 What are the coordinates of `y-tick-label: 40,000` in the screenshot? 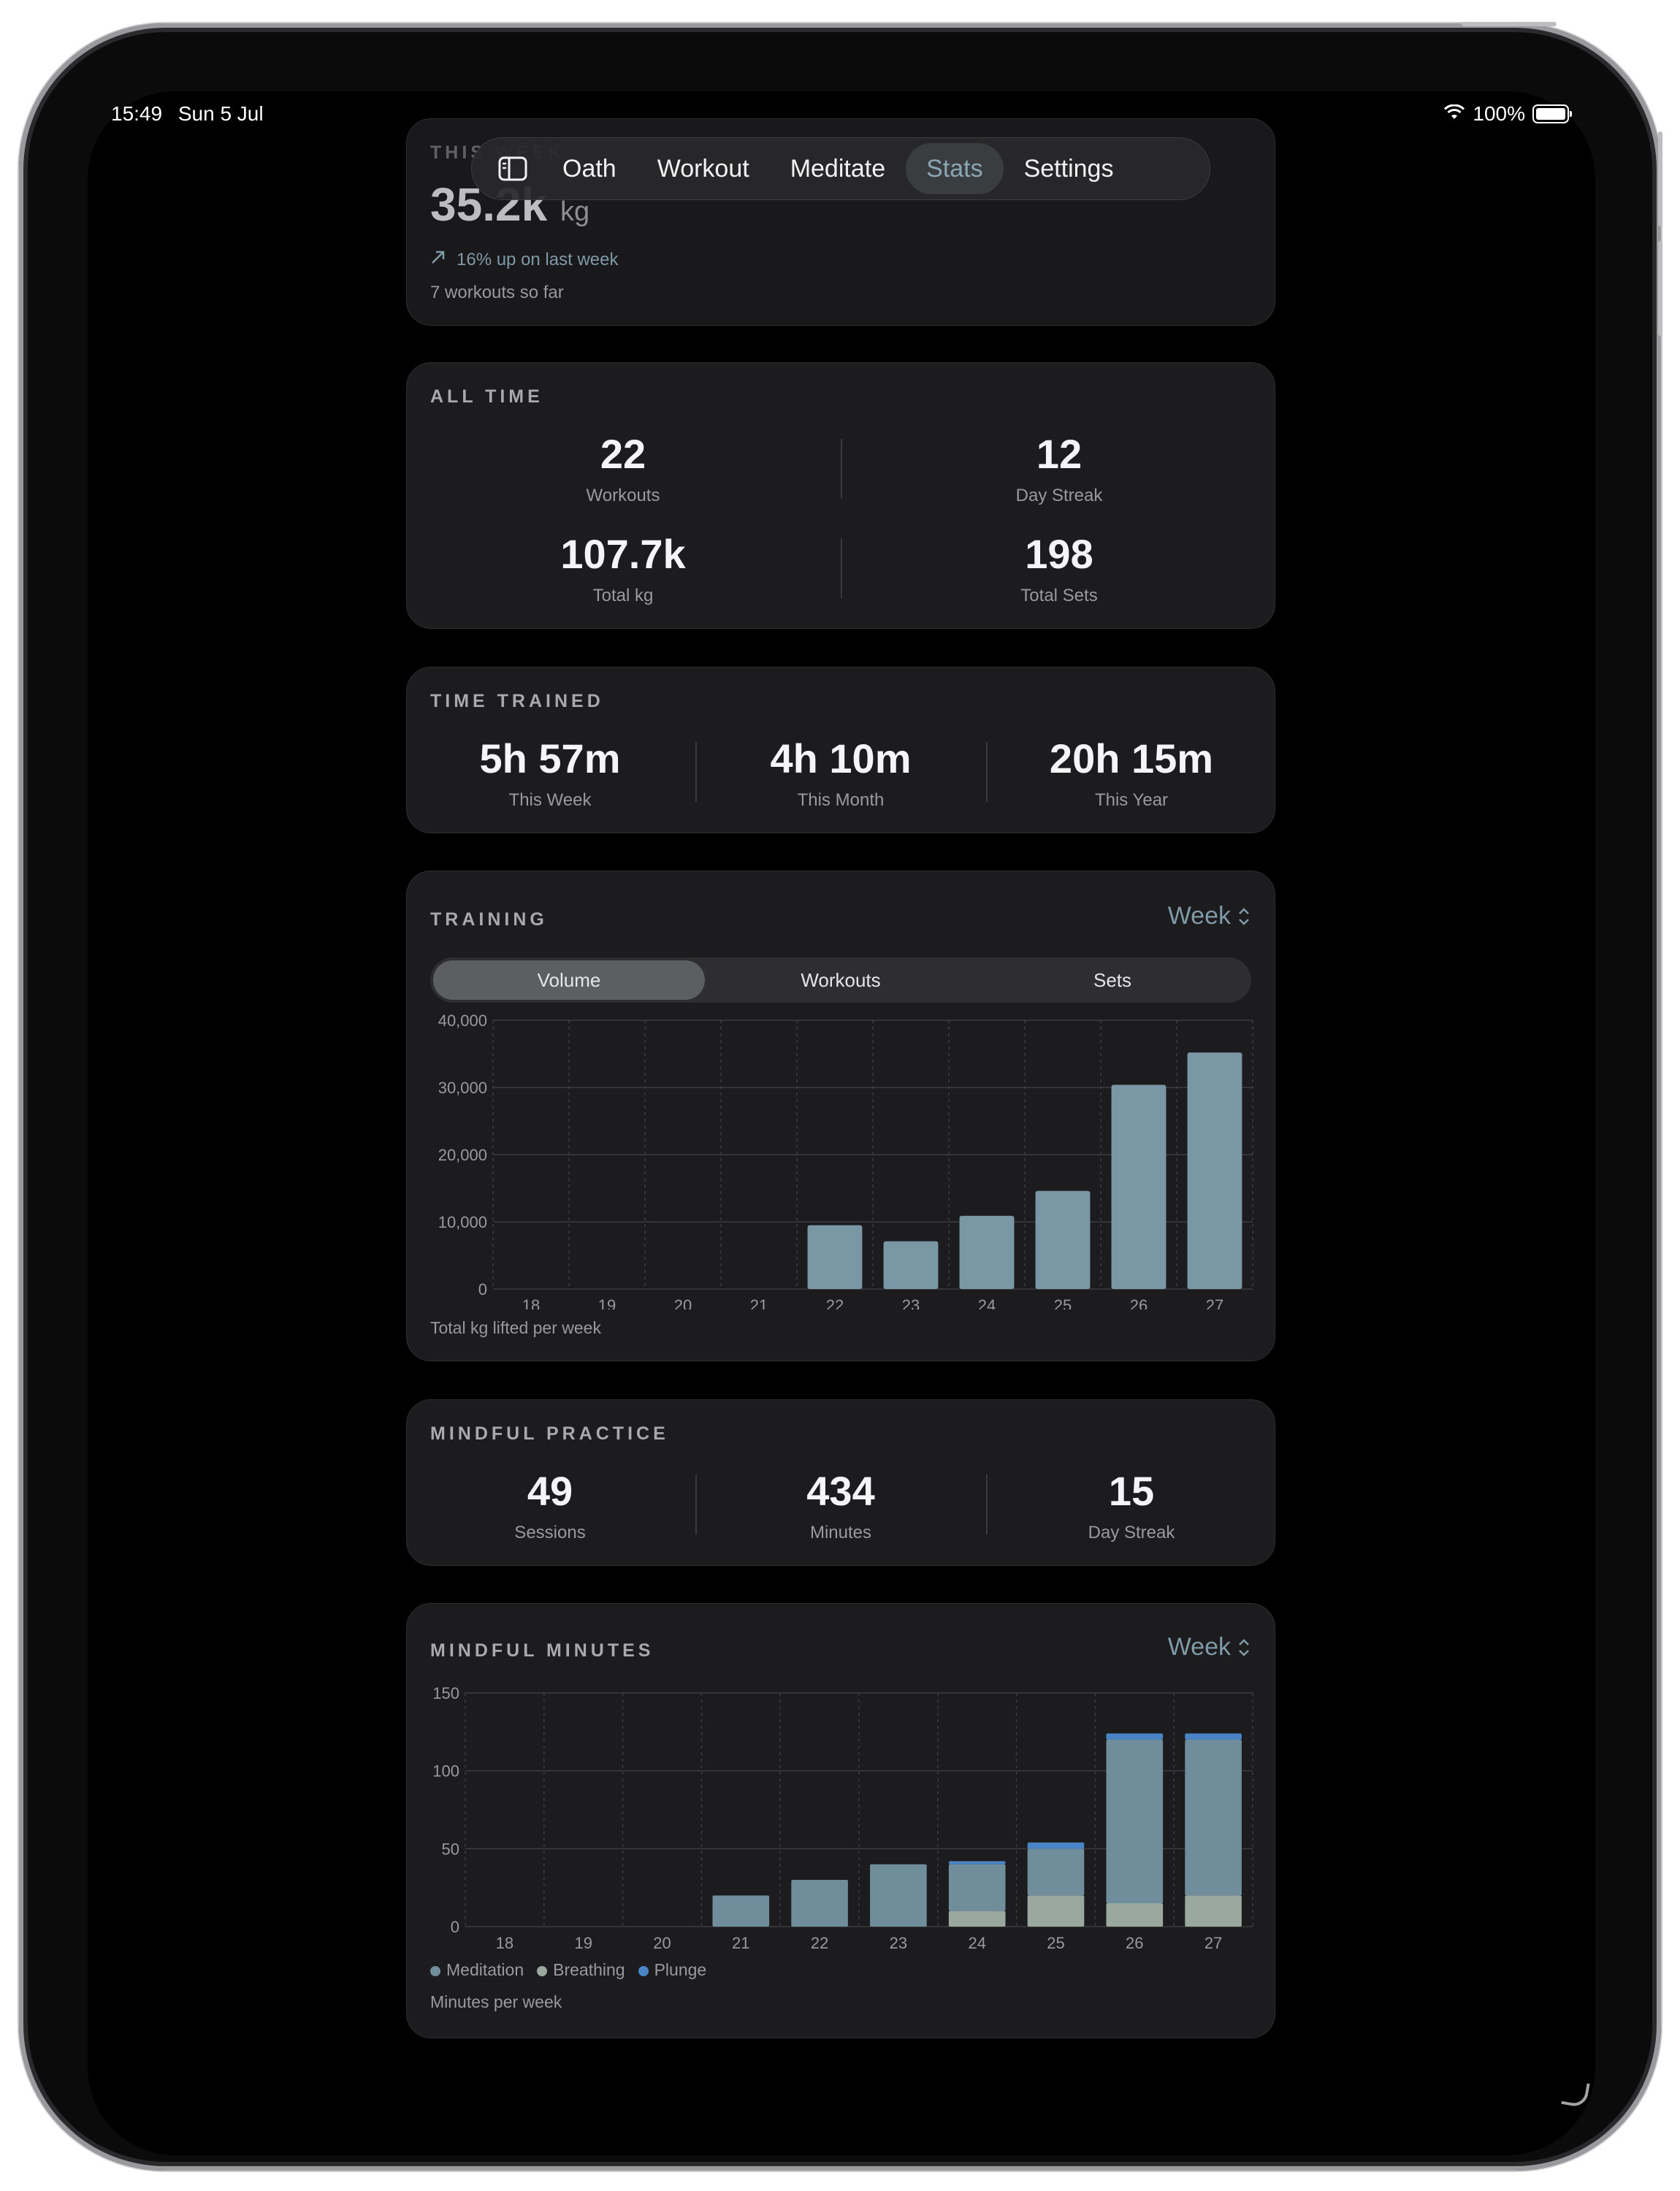 It's located at (463, 1021).